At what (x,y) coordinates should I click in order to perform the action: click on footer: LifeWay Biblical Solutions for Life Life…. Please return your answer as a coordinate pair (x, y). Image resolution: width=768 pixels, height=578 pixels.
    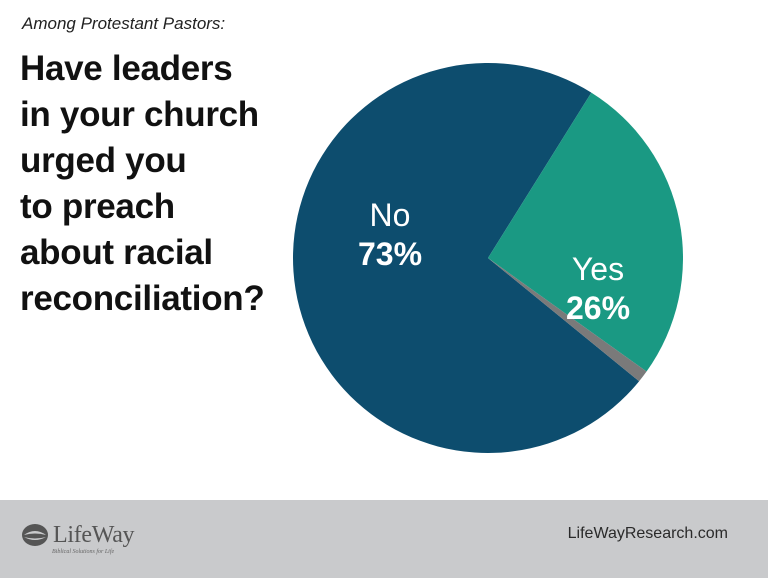
    Looking at the image, I should click on (384, 539).